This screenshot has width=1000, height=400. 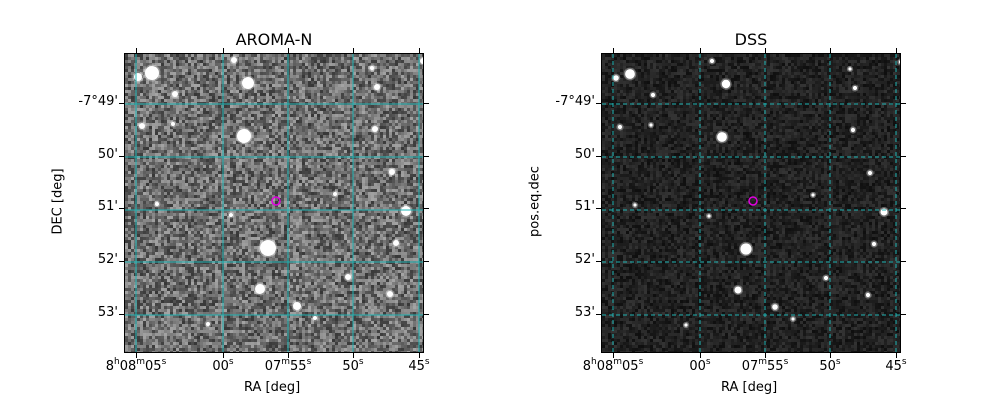 I want to click on x-tick-label: 45s, so click(x=419, y=365).